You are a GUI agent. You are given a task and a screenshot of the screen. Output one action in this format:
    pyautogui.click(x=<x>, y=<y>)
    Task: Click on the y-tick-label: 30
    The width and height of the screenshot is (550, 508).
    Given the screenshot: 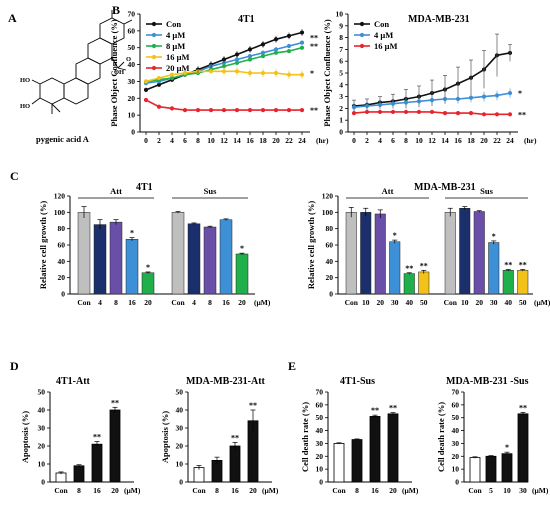 What is the action you would take?
    pyautogui.click(x=180, y=428)
    